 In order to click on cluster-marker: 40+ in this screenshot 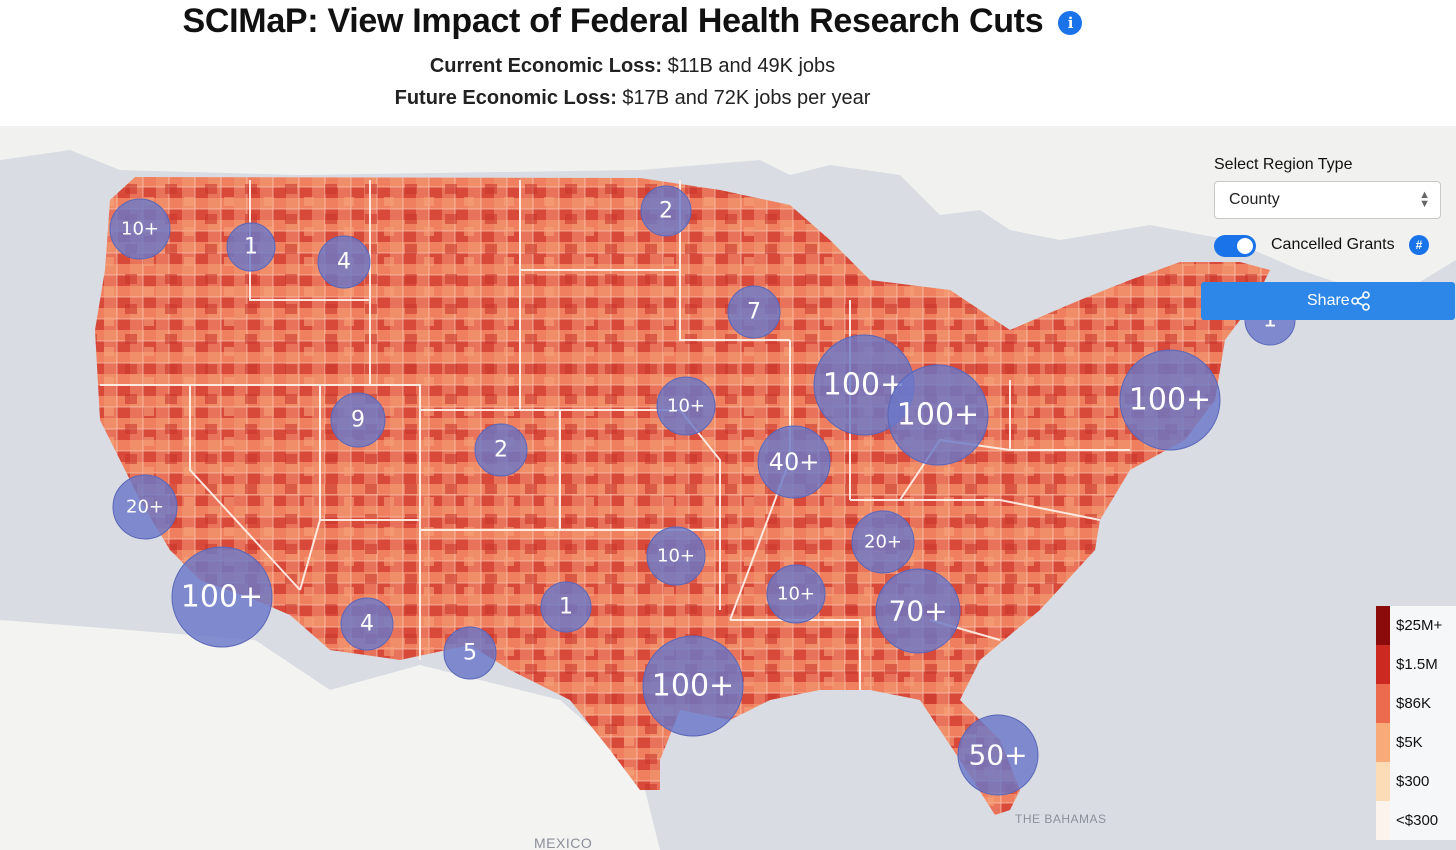, I will do `click(794, 462)`.